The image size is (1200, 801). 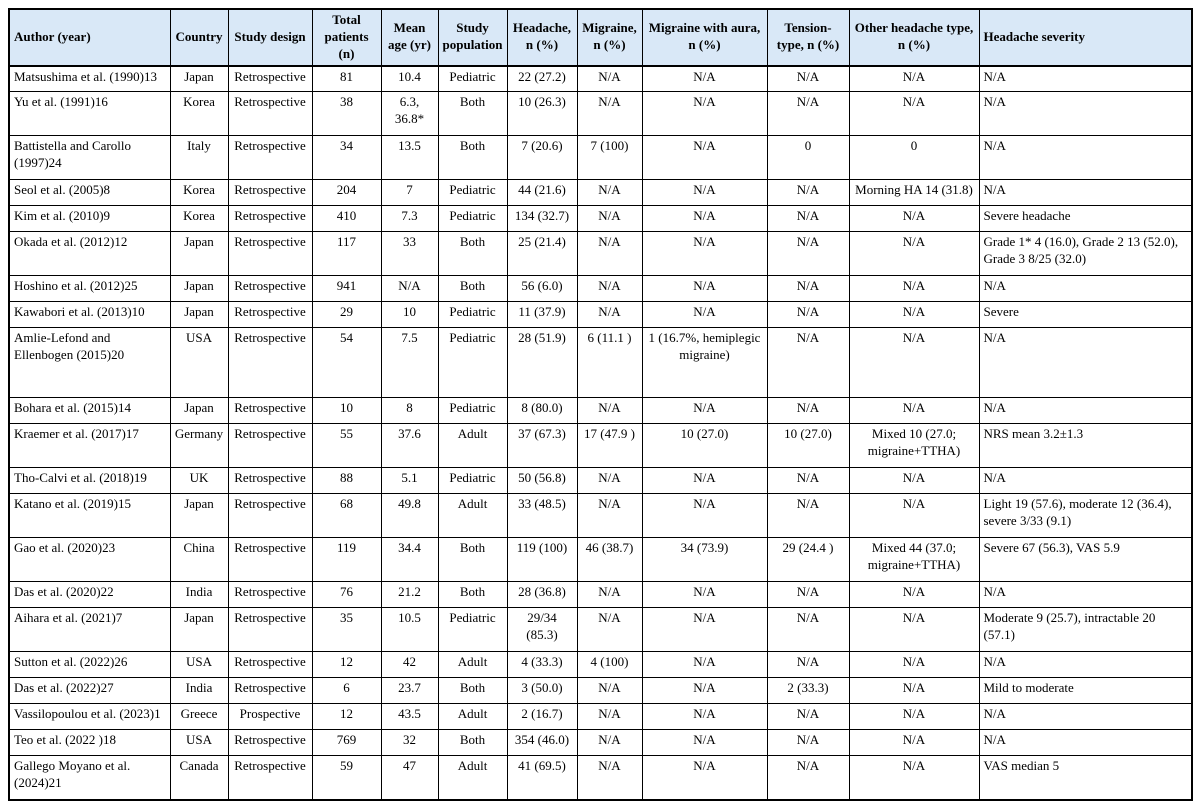 I want to click on table-cell: 88, so click(x=346, y=481).